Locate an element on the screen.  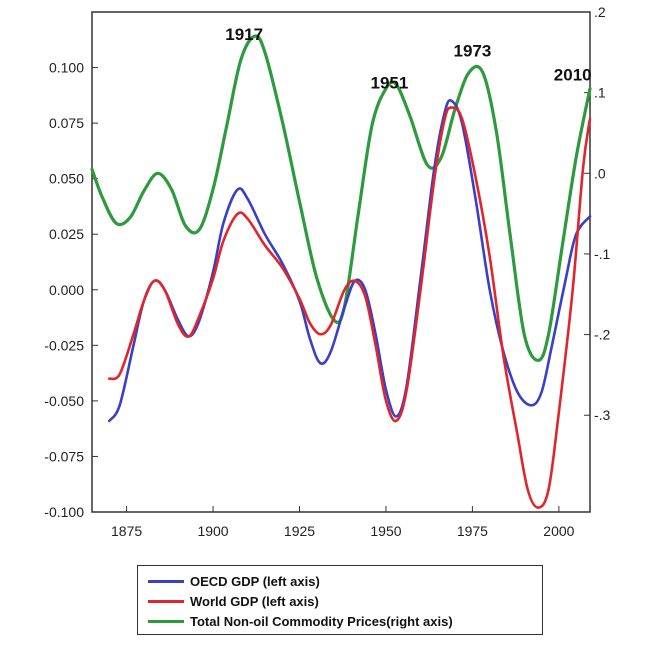
annotation-year-1973: 1973 is located at coordinates (473, 50).